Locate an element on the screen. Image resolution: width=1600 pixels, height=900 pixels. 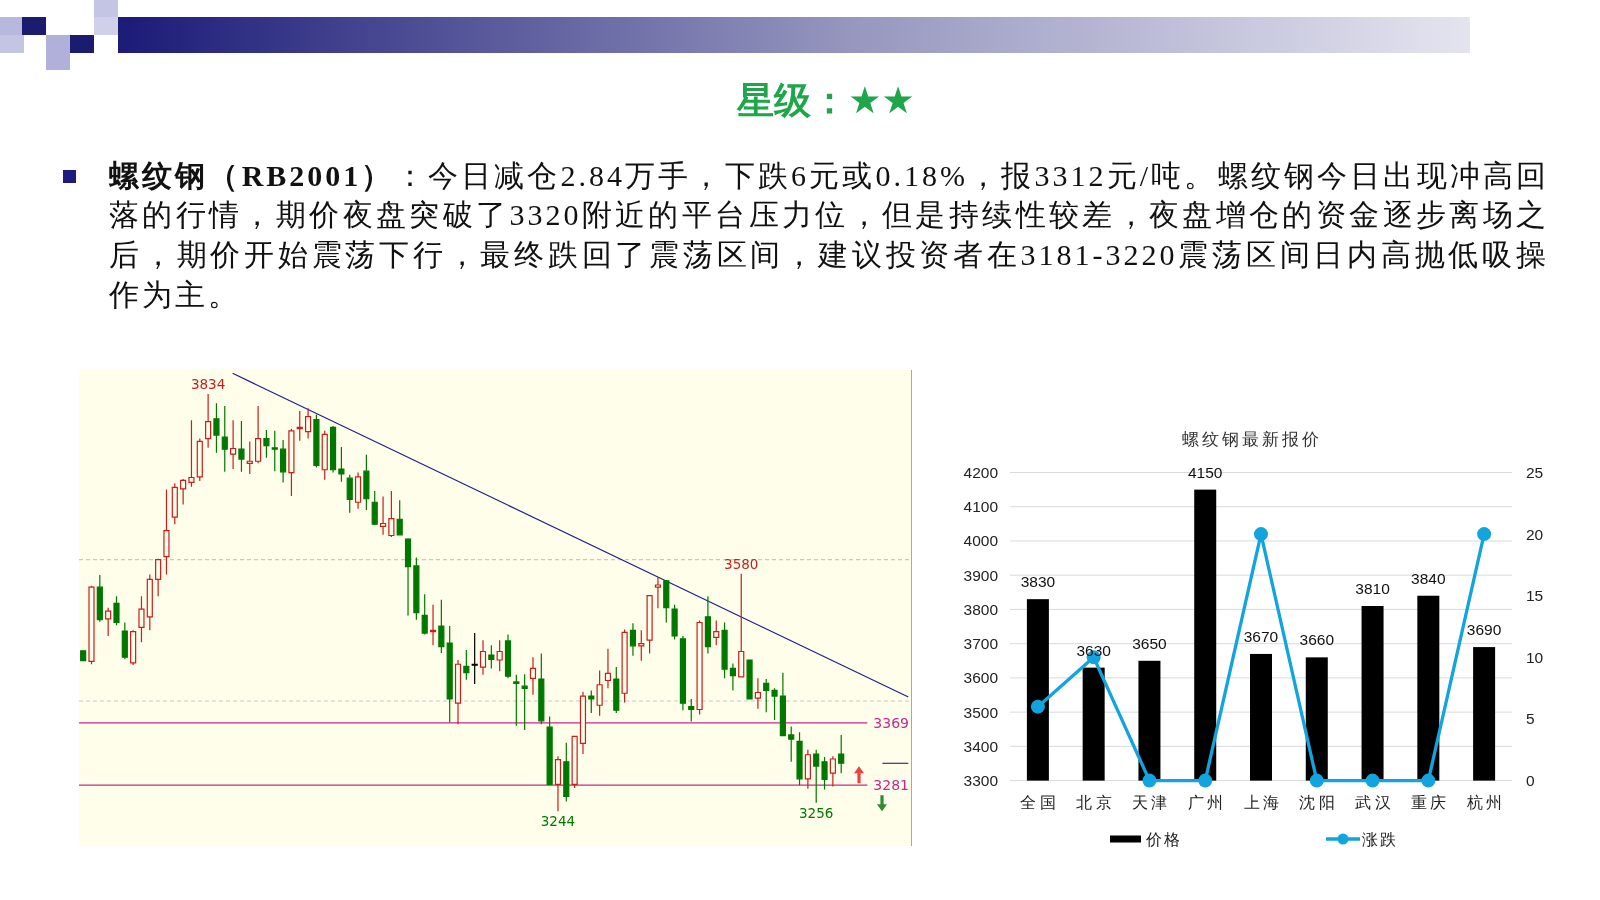
y-tick-label: 4200 is located at coordinates (981, 472).